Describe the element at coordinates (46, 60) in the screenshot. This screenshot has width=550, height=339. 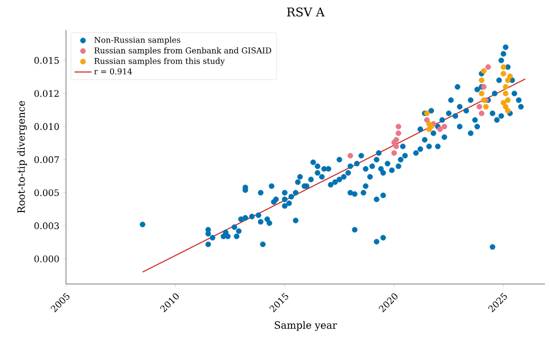
I see `y-tick-label: 0.015` at that location.